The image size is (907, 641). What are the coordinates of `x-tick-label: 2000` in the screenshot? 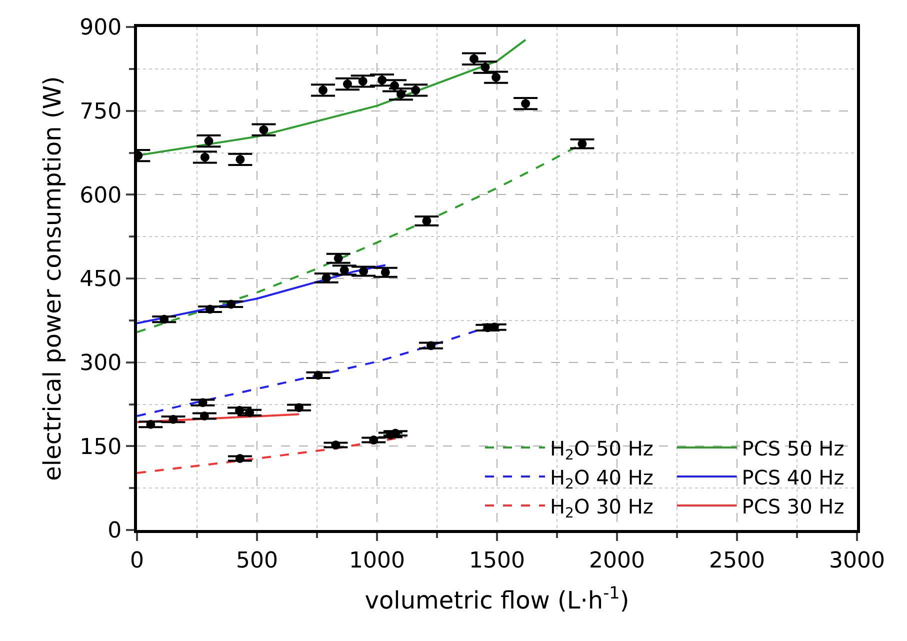 It's located at (617, 561).